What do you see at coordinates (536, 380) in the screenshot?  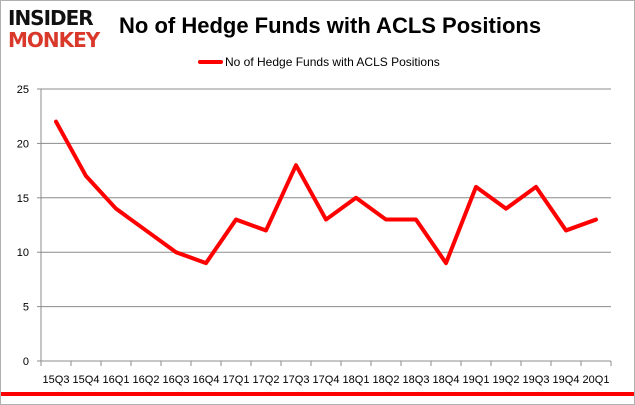 I see `x-tick-label: 19Q3` at bounding box center [536, 380].